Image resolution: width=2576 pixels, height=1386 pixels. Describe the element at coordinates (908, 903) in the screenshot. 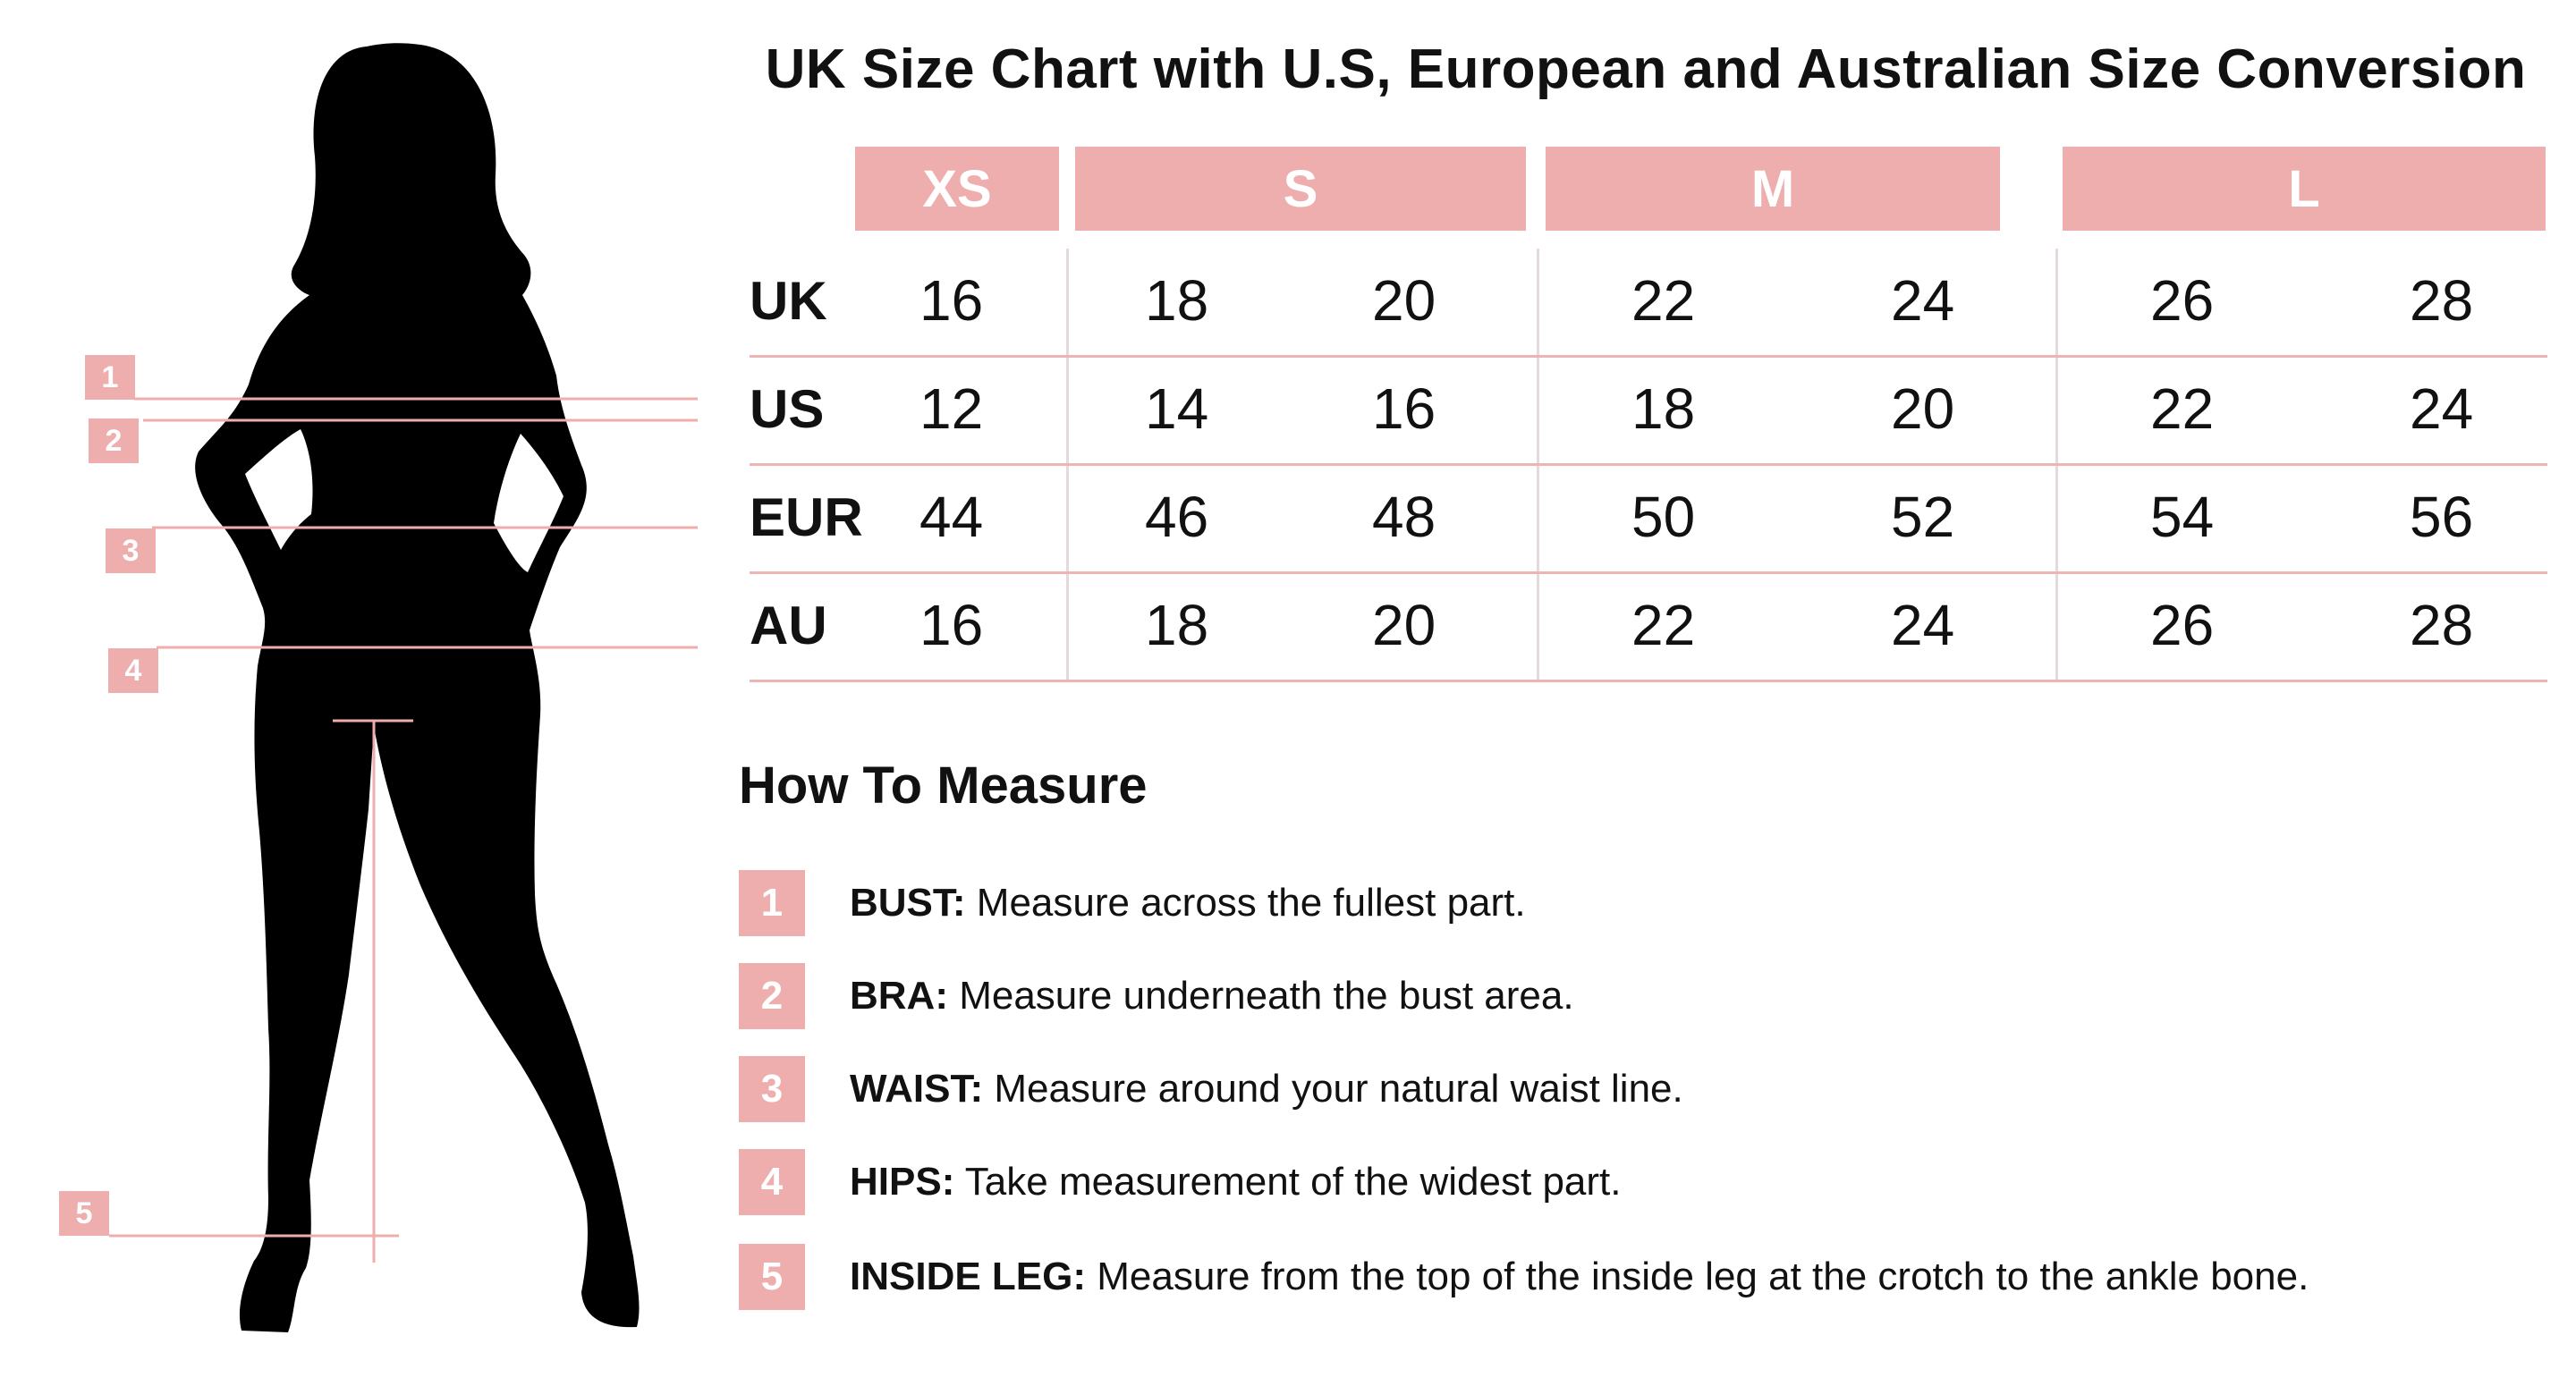

I see `instruction-label: BUST:` at that location.